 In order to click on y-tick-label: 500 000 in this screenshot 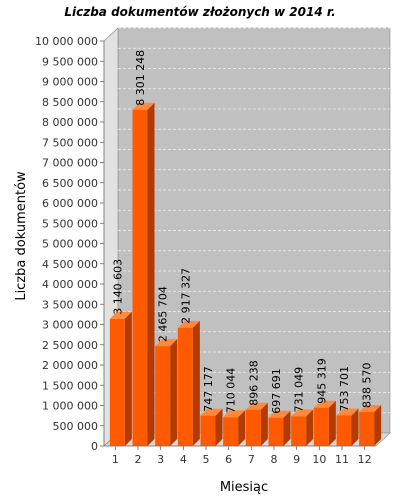, I will do `click(76, 426)`.